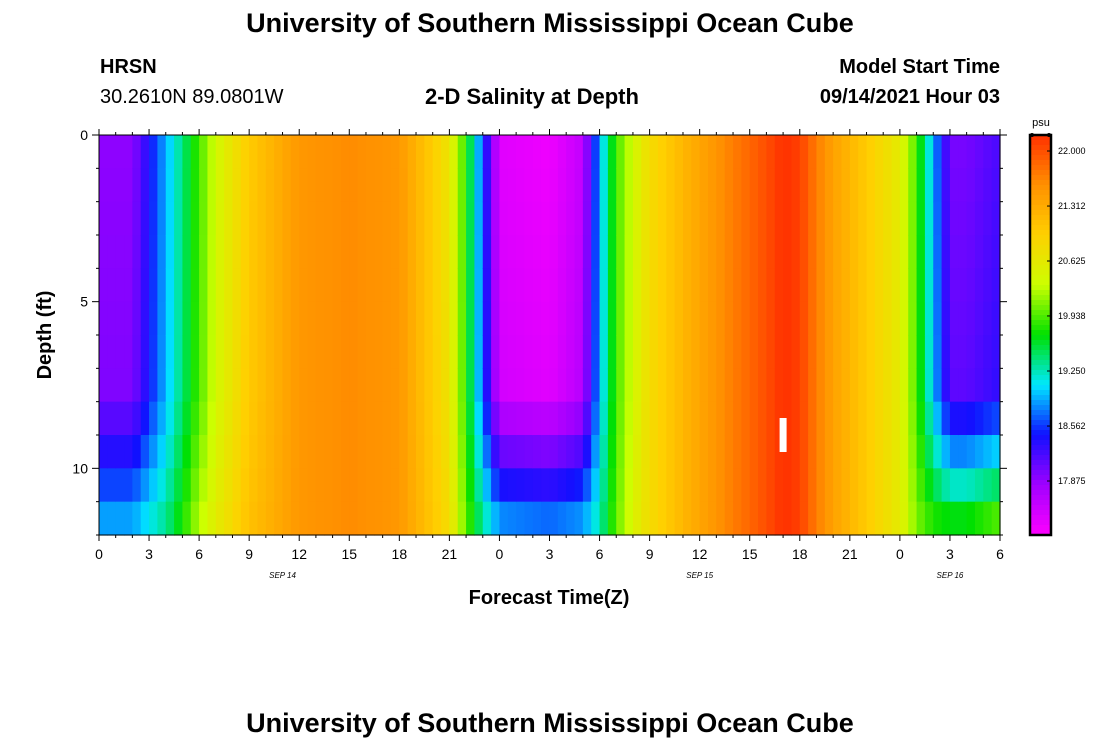 The image size is (1100, 750). What do you see at coordinates (919, 67) in the screenshot?
I see `model-start-label: Model Start Time` at bounding box center [919, 67].